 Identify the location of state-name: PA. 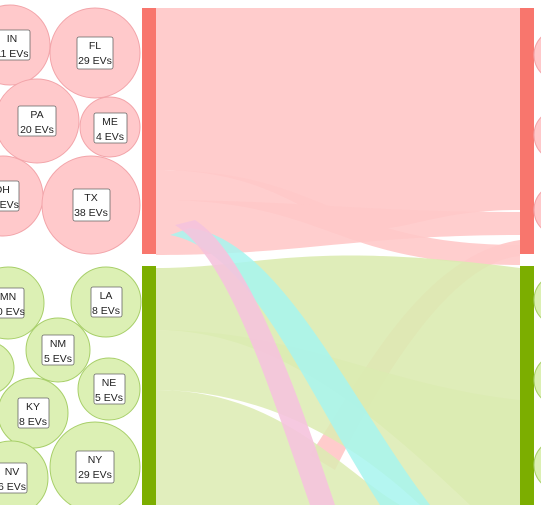
(36, 115).